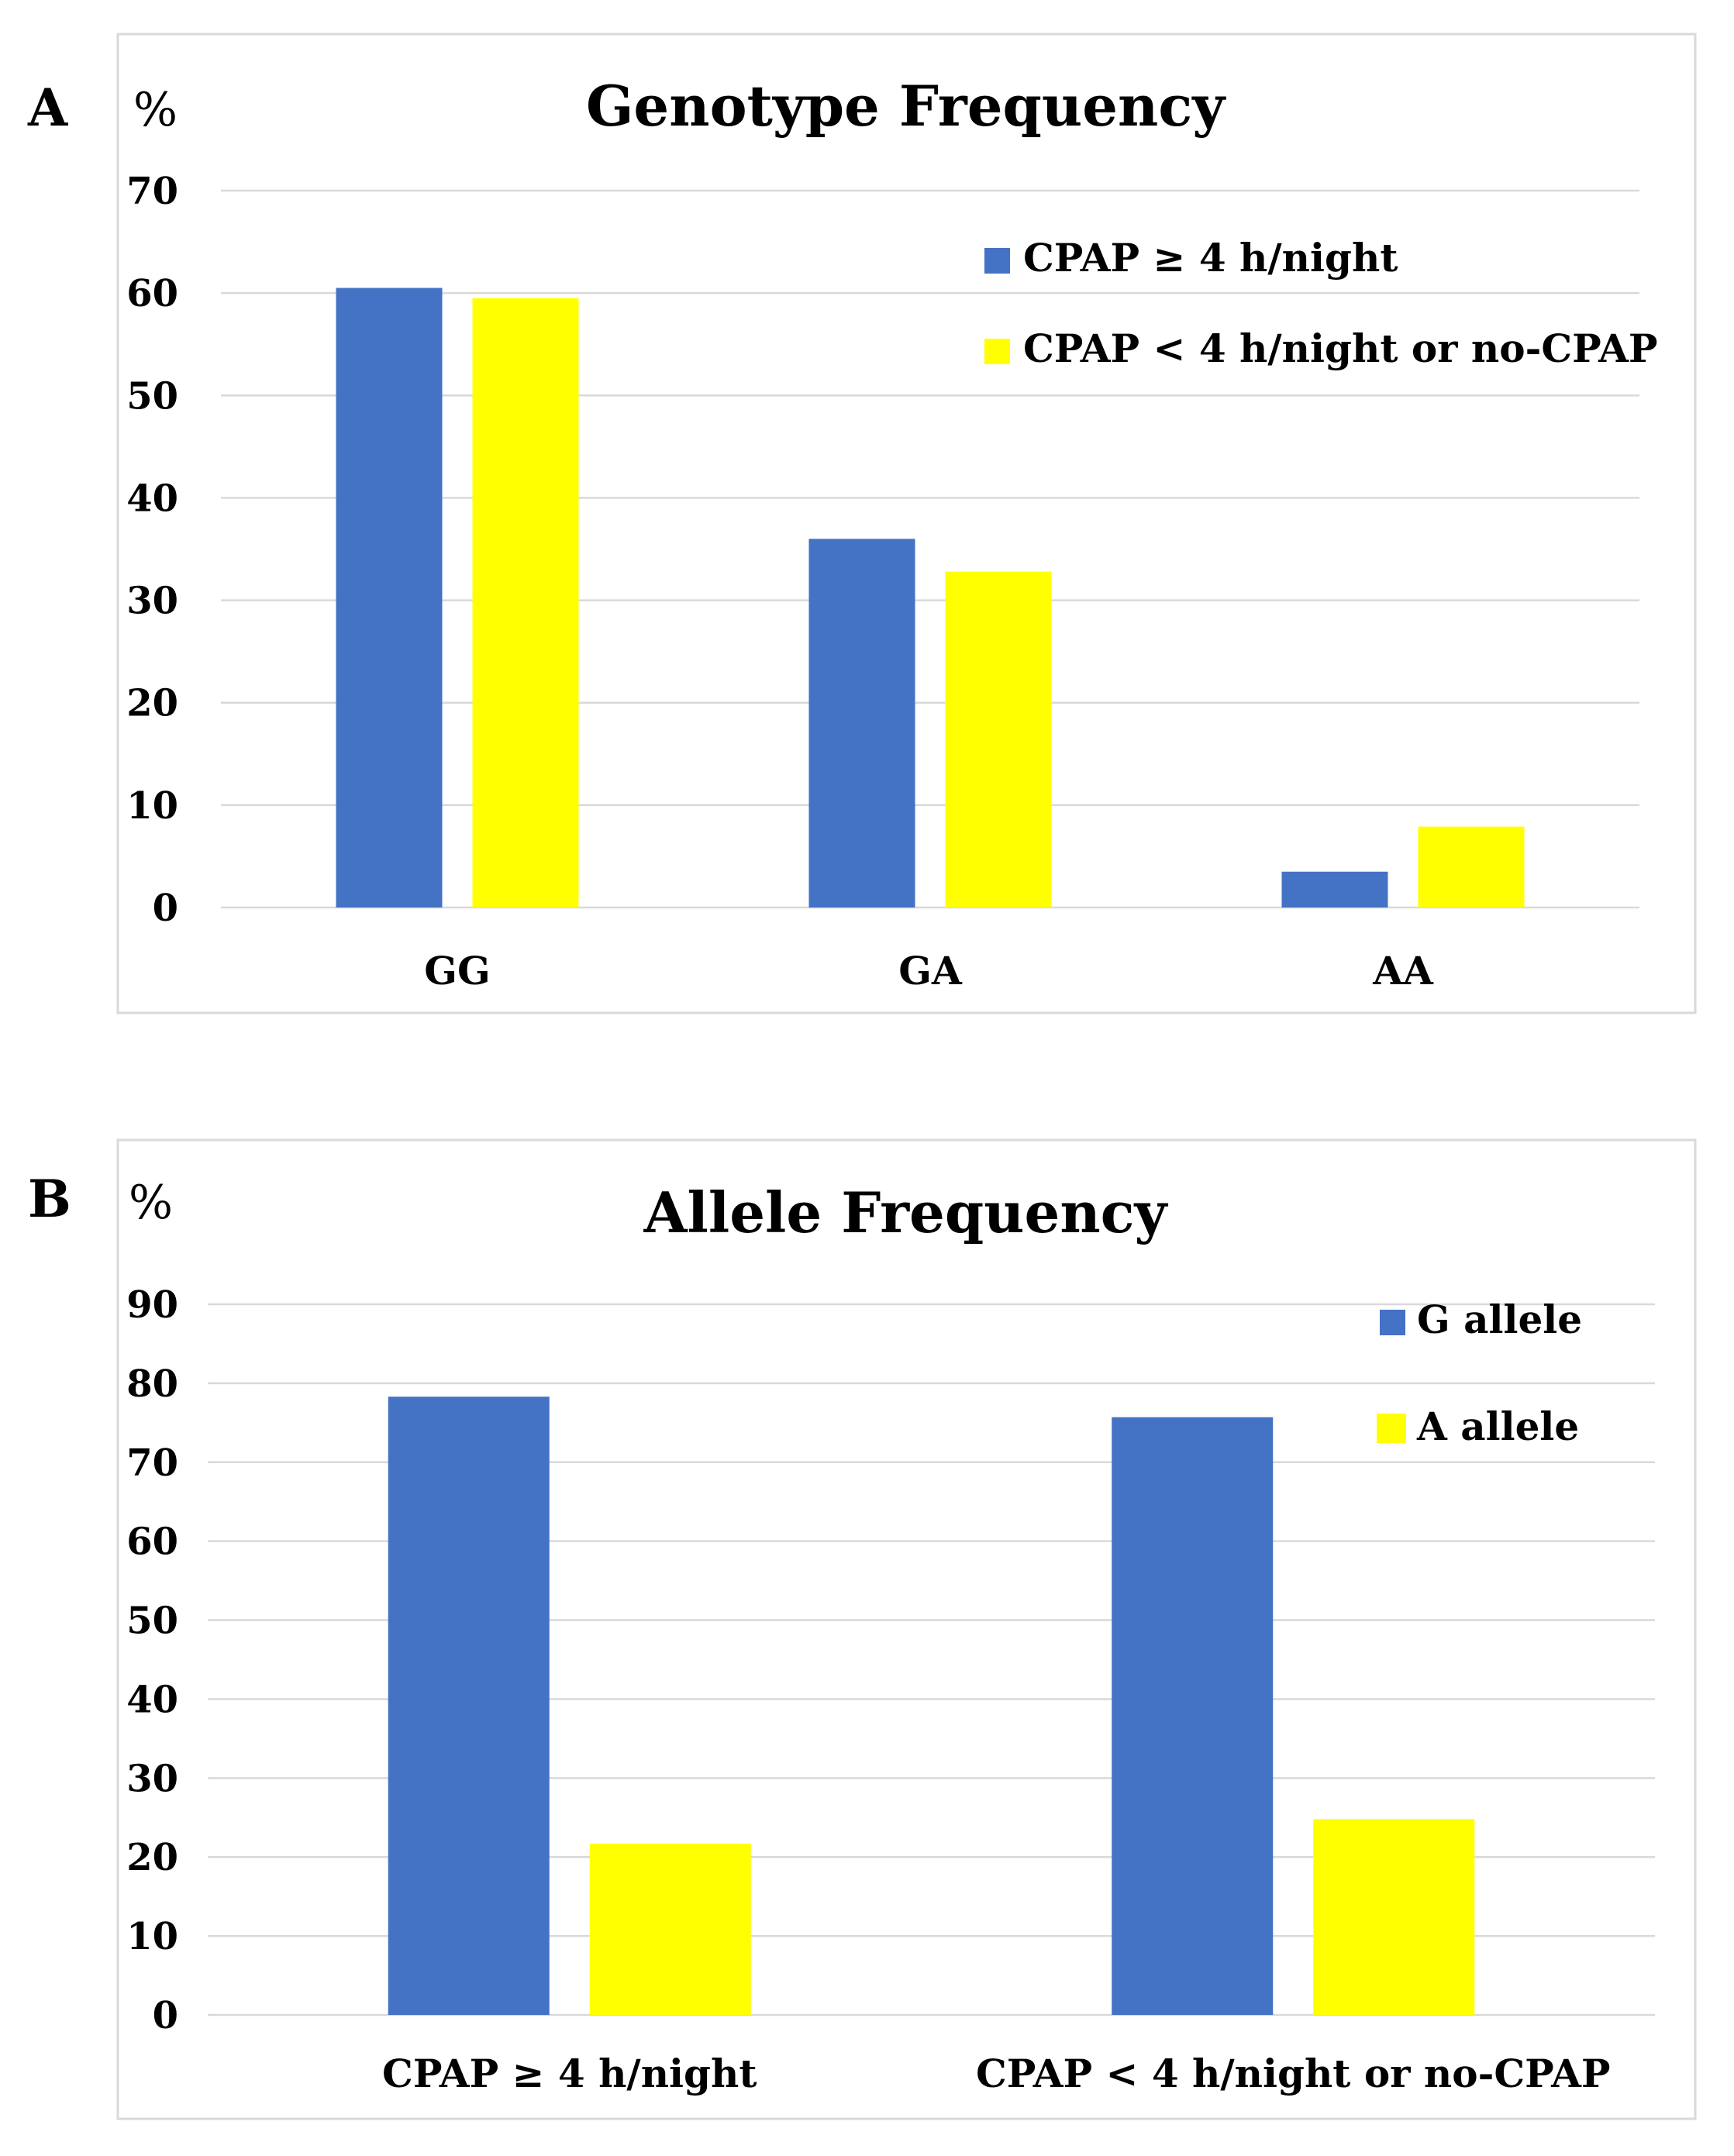 The image size is (1734, 2156). Describe the element at coordinates (1340, 348) in the screenshot. I see `legend-label-cpap-under-4h: CPAP < 4 h/night or no-CPAP` at that location.